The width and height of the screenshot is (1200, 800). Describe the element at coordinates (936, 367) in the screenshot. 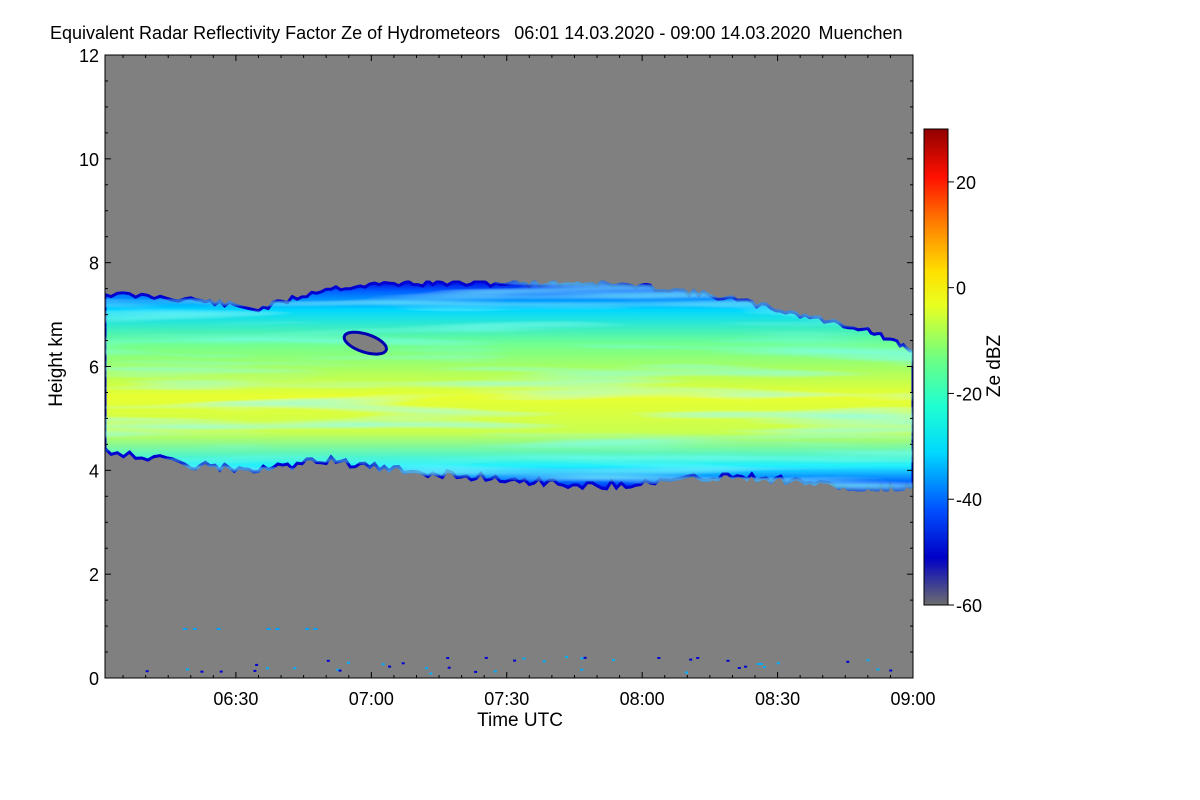

I see `colorbar` at that location.